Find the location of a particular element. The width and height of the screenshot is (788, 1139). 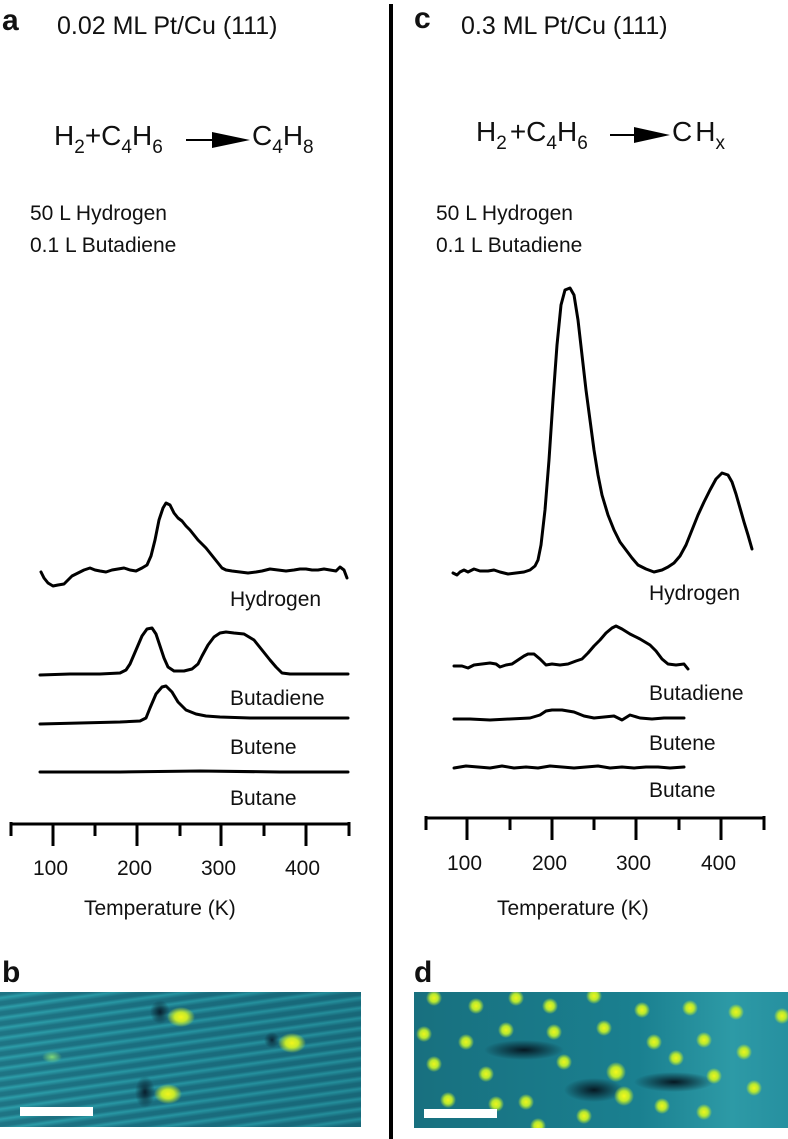

trace-a-butene is located at coordinates (194, 705).